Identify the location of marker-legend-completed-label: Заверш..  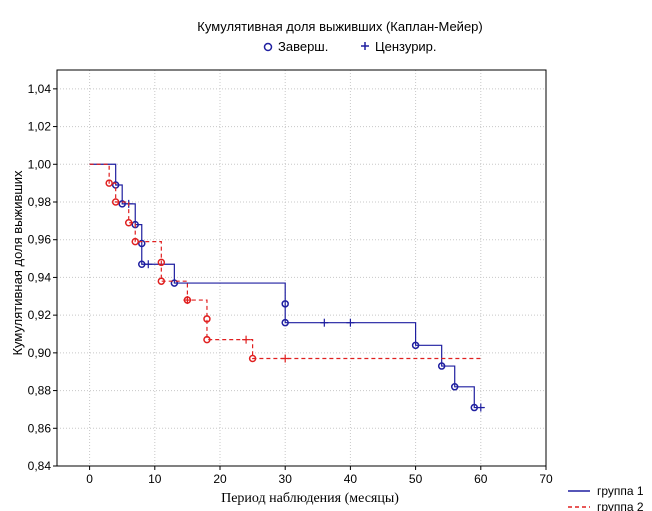
(303, 46).